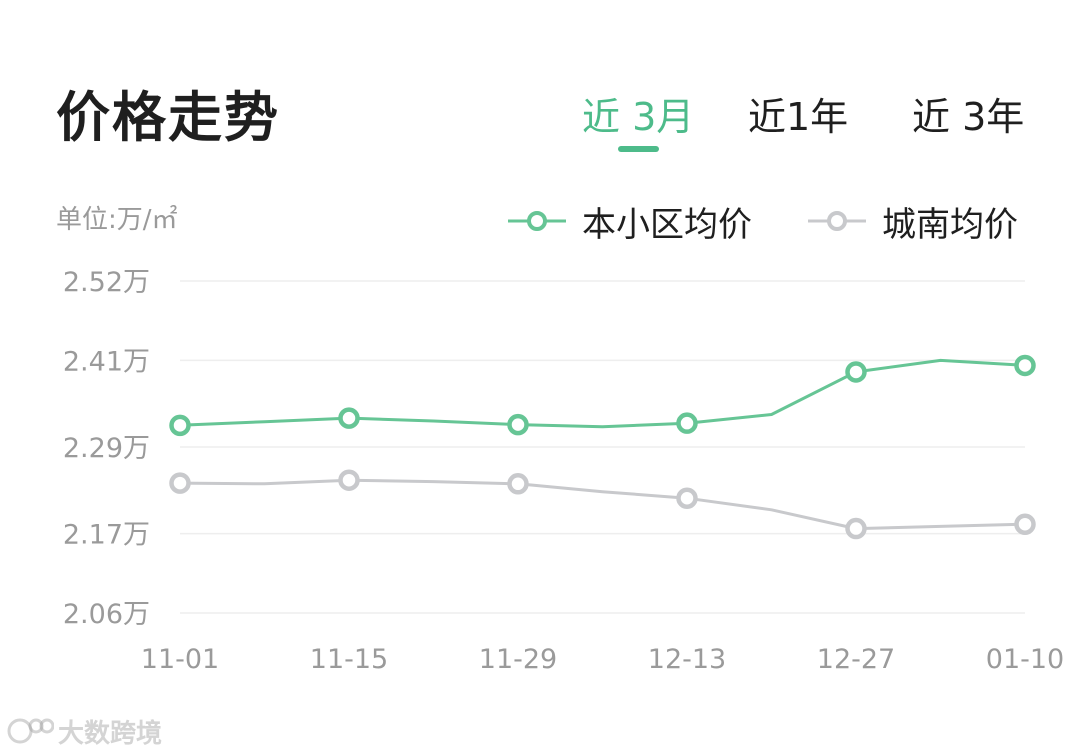 This screenshot has height=751, width=1080. I want to click on legend-marker-community-icon, so click(537, 221).